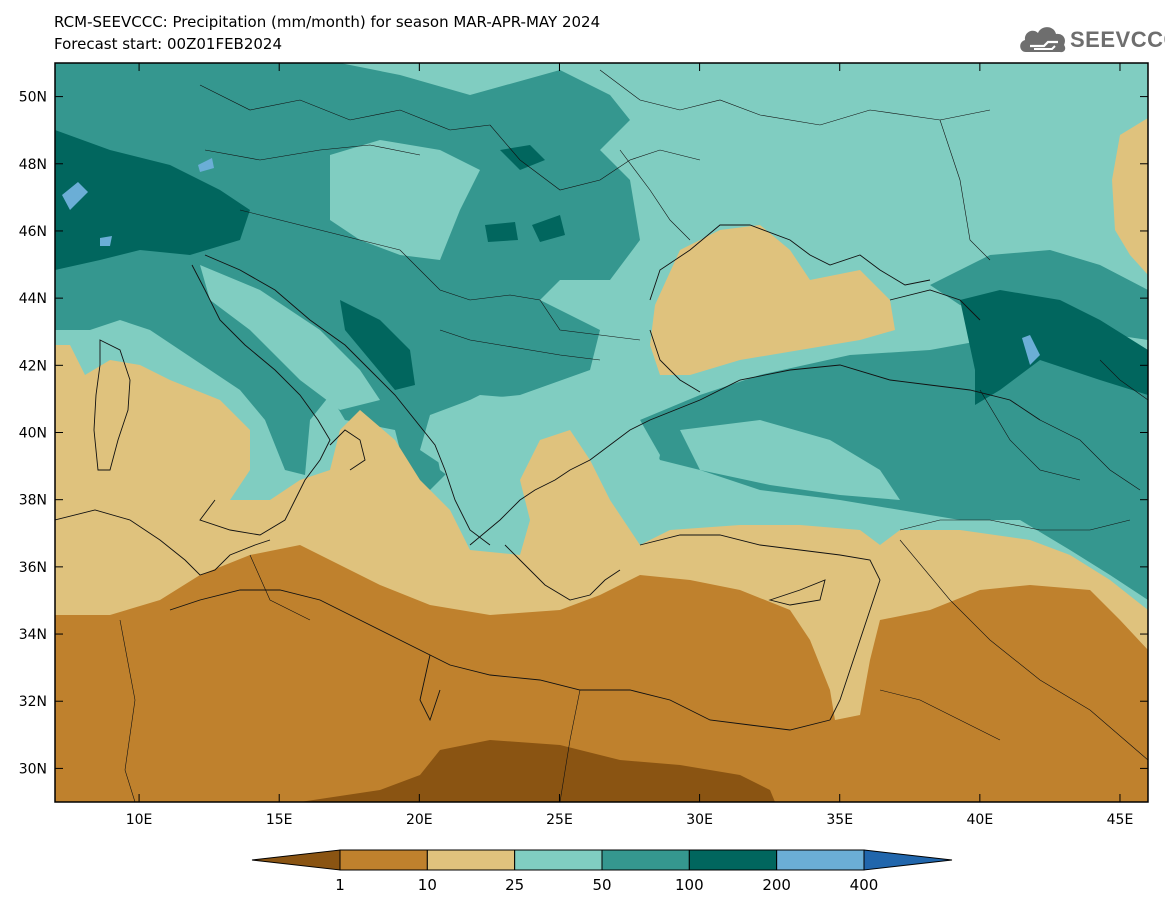 The image size is (1165, 907). I want to click on colorbar-label: 1, so click(340, 885).